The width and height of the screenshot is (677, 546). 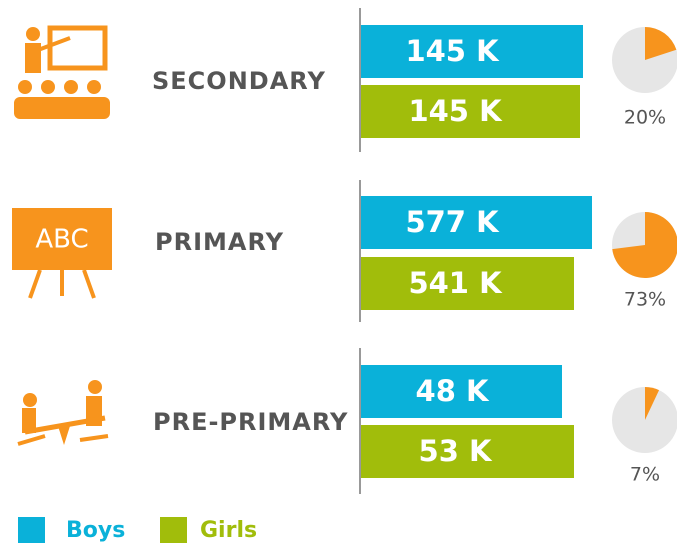 What do you see at coordinates (63, 413) in the screenshot?
I see `icon-seesaw` at bounding box center [63, 413].